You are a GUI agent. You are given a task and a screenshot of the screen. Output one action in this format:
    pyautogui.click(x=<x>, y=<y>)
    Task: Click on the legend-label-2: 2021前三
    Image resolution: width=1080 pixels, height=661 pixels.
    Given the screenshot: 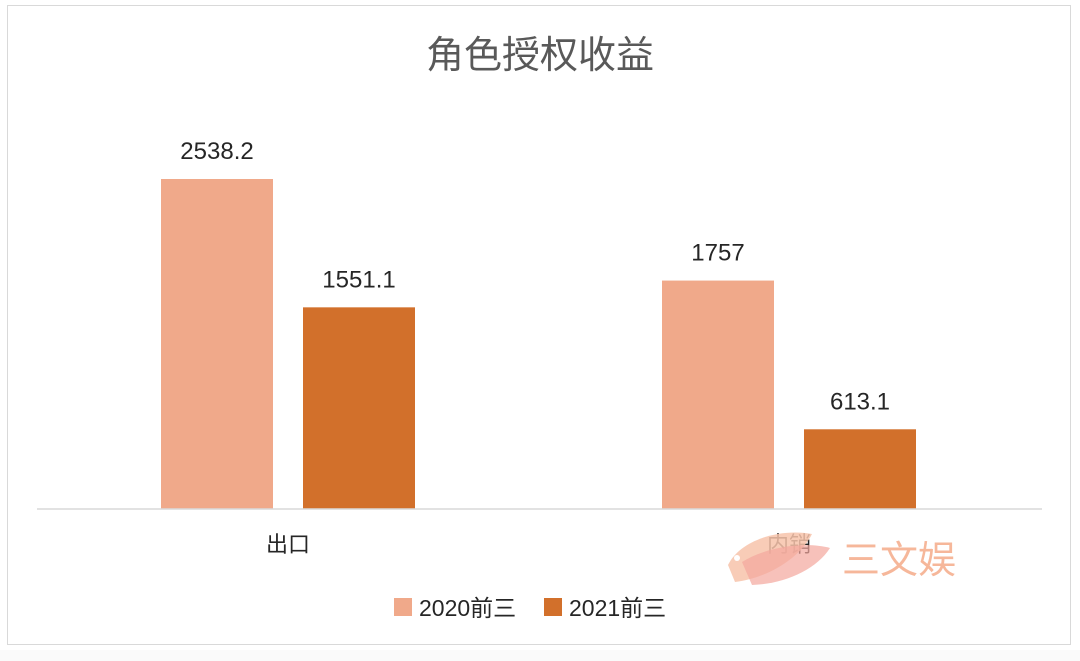 What is the action you would take?
    pyautogui.click(x=617, y=608)
    